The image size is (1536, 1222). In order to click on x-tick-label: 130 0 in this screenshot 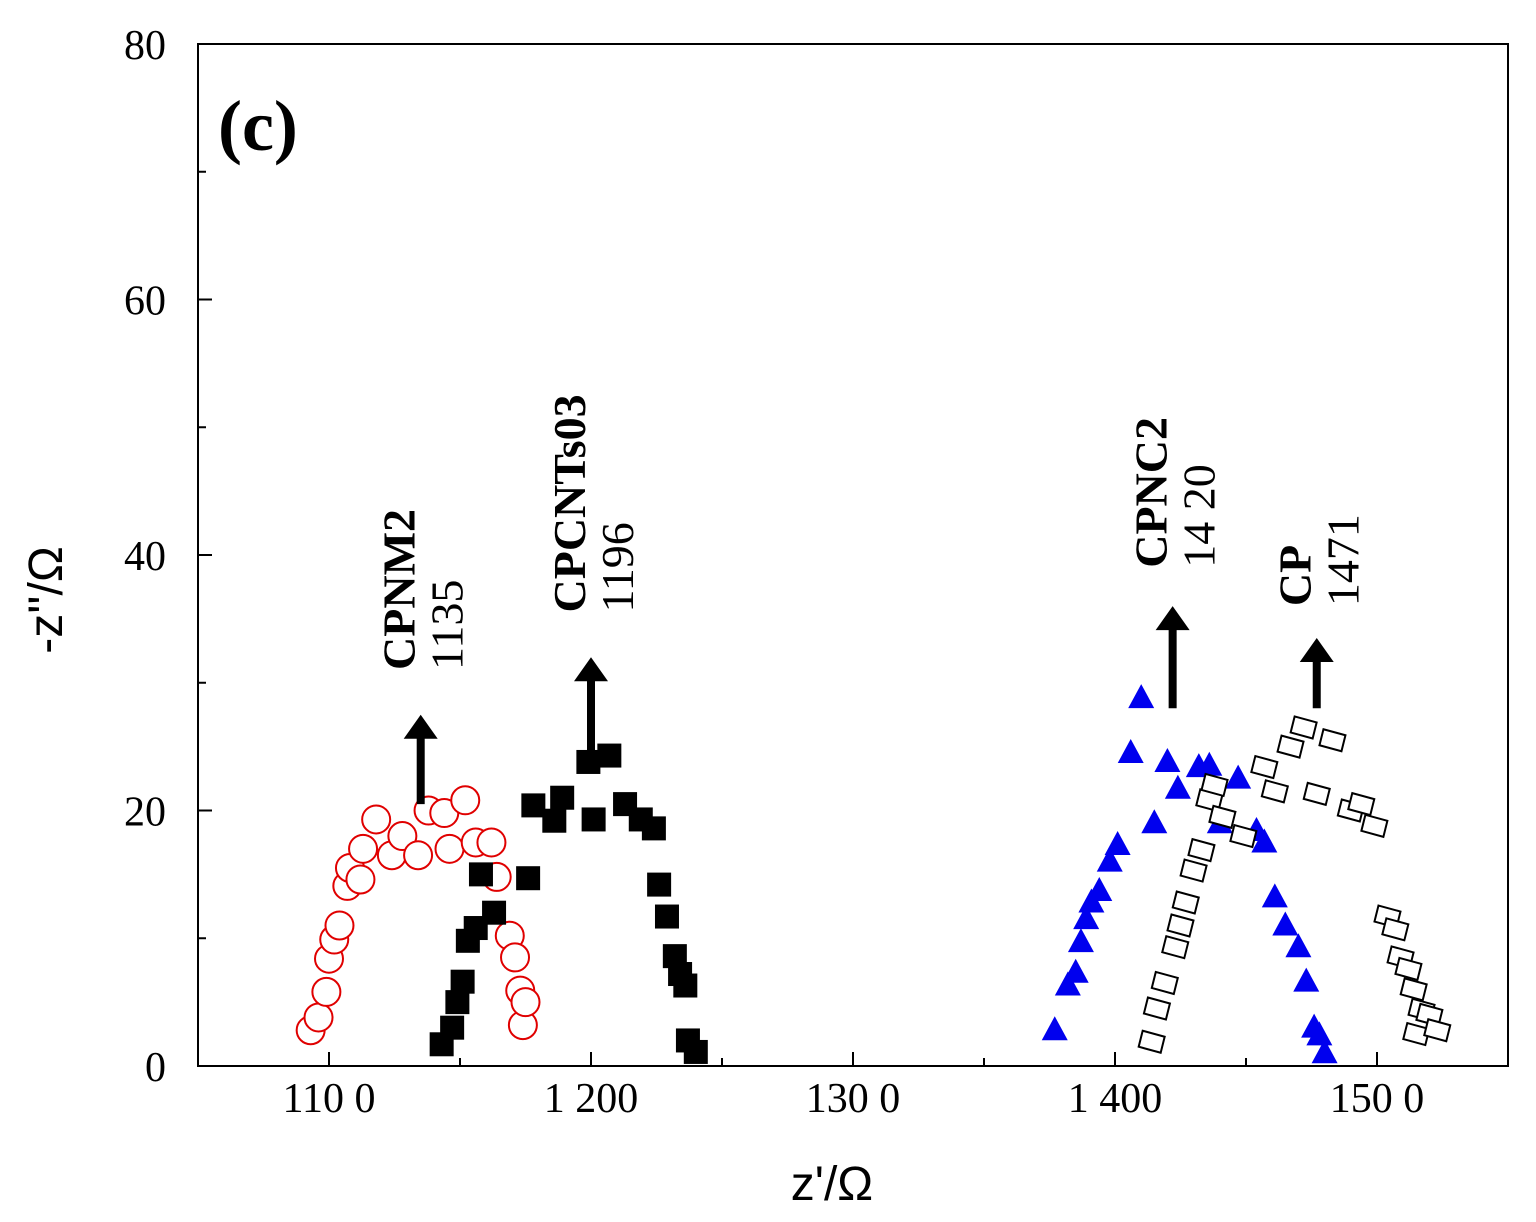, I will do `click(853, 1099)`.